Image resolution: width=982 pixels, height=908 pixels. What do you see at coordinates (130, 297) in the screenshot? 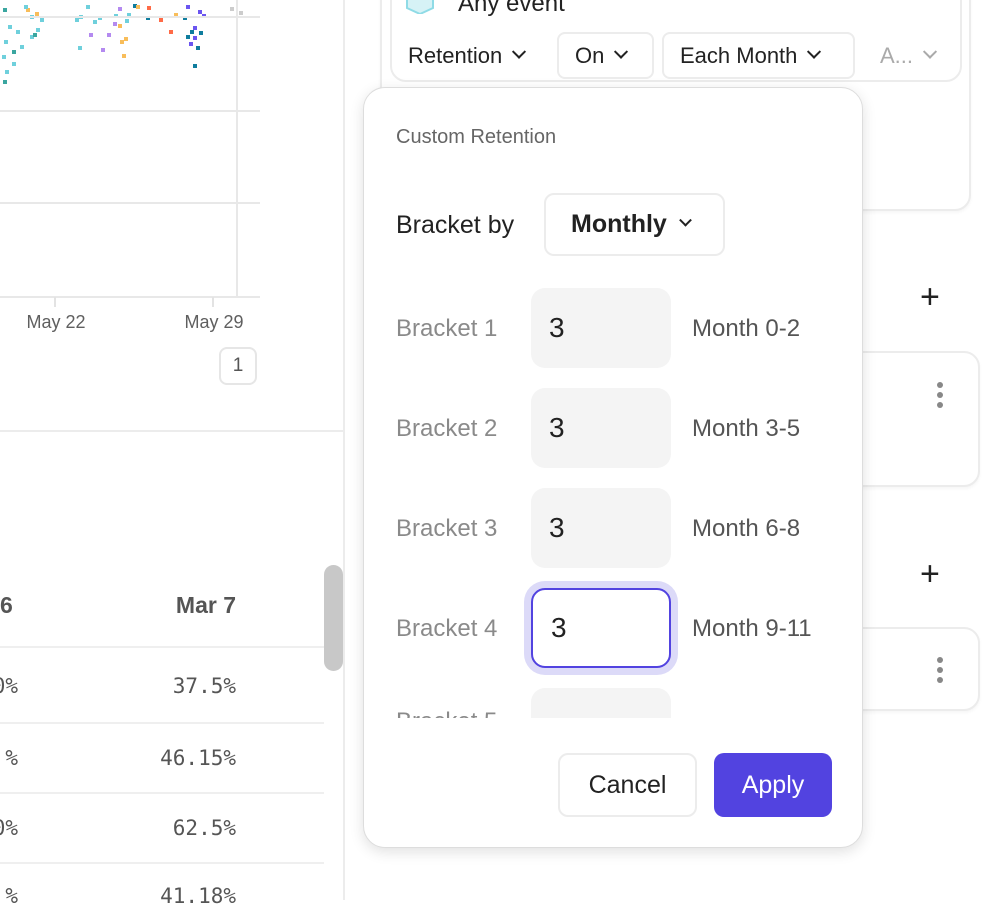
I see `x-axis-line` at bounding box center [130, 297].